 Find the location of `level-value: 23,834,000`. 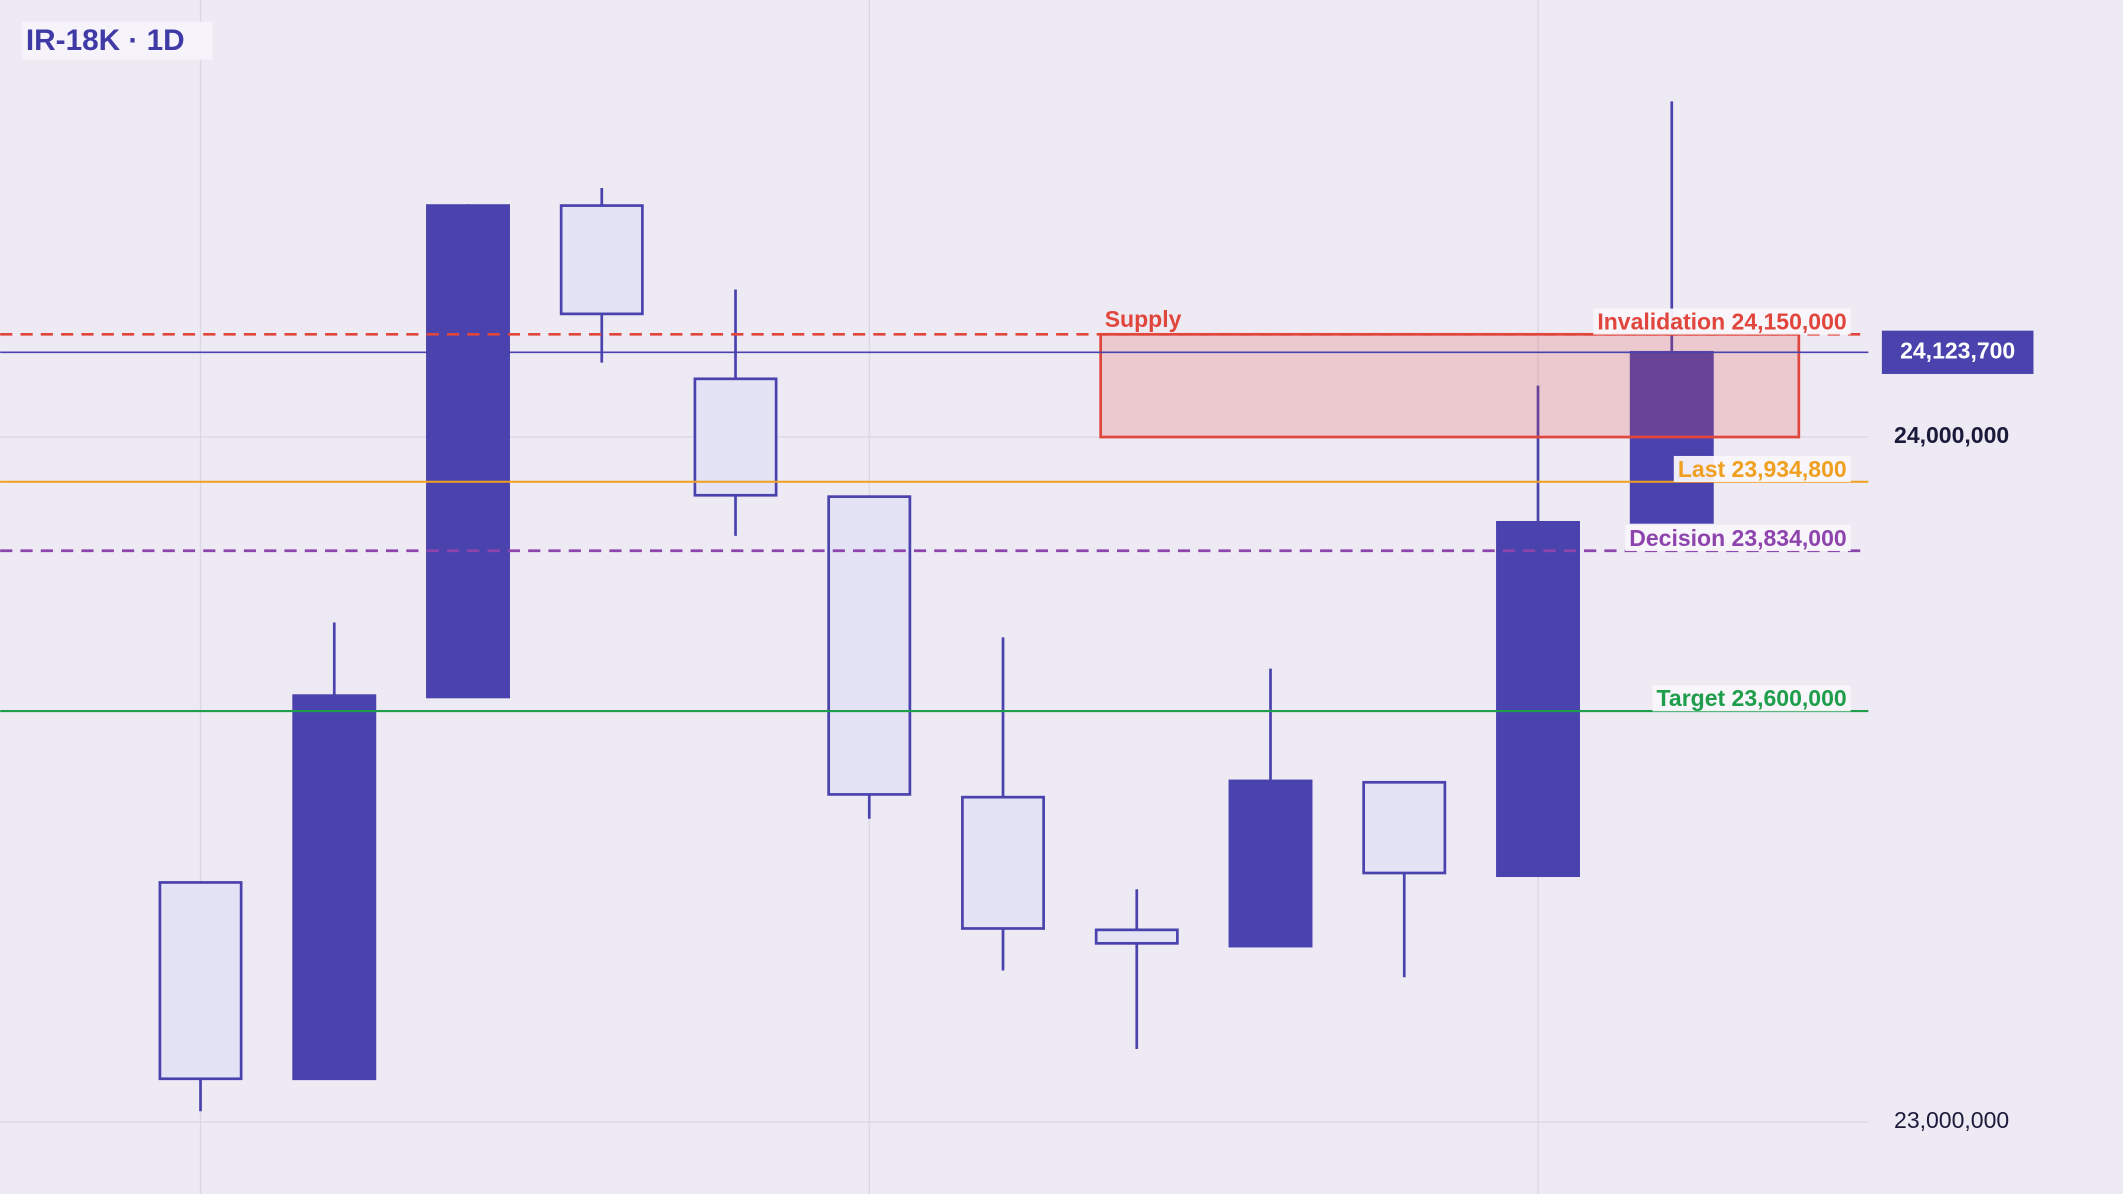

level-value: 23,834,000 is located at coordinates (1789, 538).